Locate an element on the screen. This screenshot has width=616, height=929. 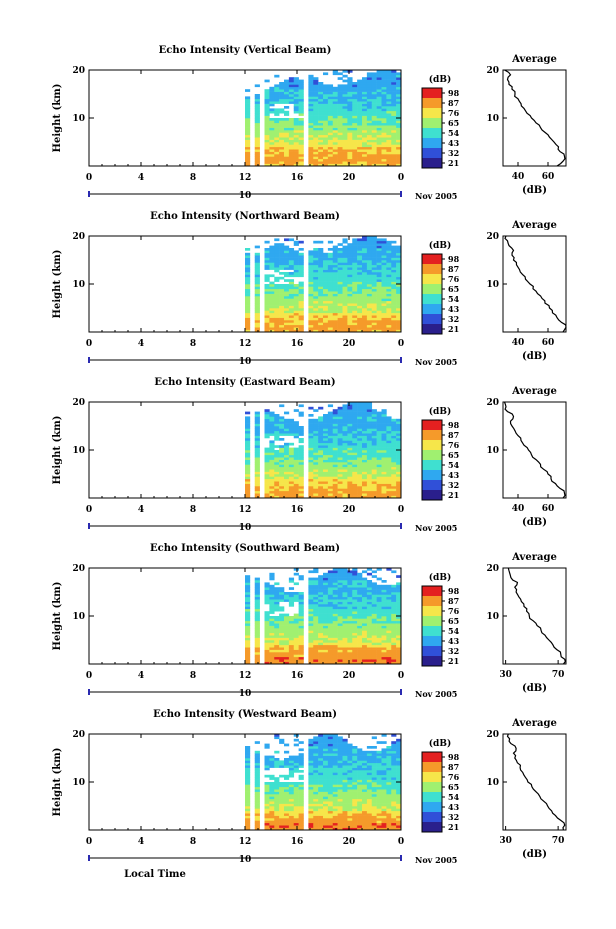
colorbar-tick-label: 54 is located at coordinates (454, 133).